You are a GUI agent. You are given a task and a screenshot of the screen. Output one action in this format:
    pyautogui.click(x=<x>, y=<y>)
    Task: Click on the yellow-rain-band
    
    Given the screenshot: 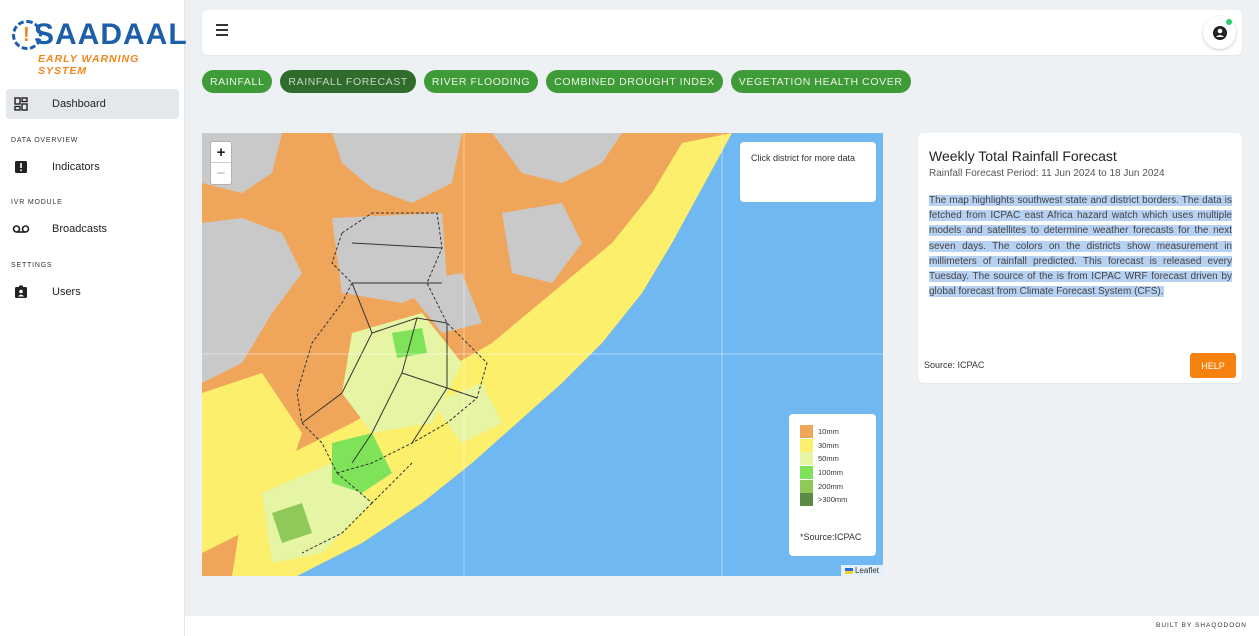 What is the action you would take?
    pyautogui.click(x=252, y=463)
    